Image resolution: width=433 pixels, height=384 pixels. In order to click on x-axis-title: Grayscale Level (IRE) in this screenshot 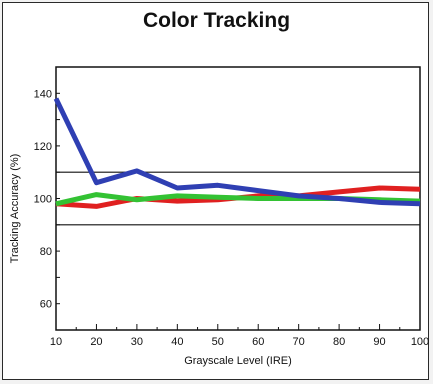, I will do `click(238, 361)`.